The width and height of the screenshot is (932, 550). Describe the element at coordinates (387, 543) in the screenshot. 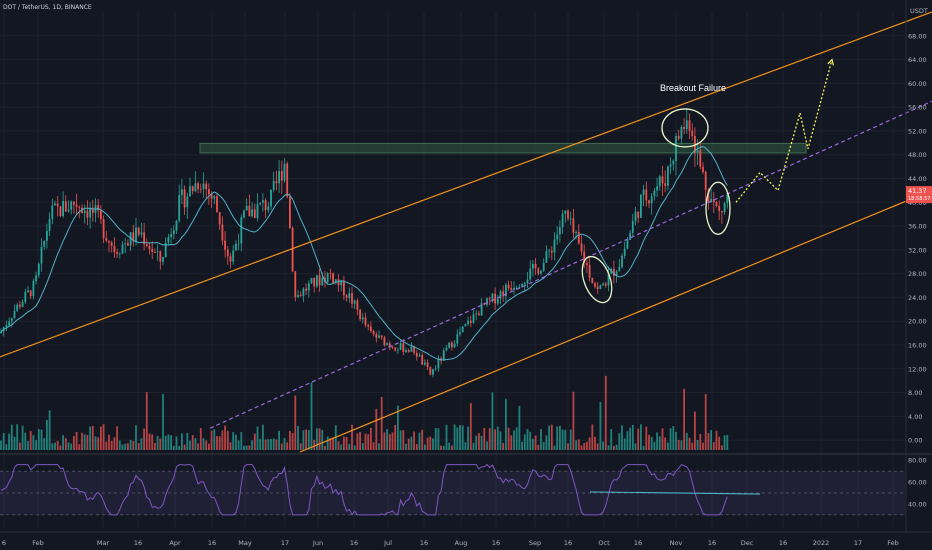

I see `time-tick-label: Jul` at that location.